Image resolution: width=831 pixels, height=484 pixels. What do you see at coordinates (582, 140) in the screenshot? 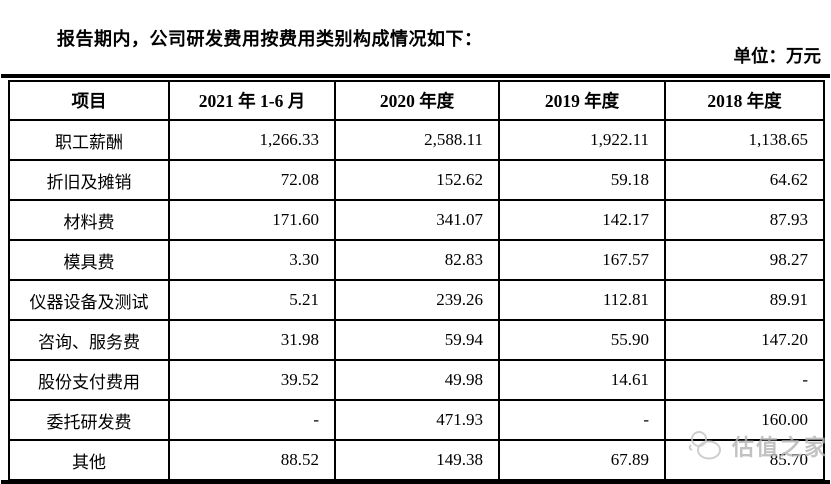
I see `value-cell: 1,922.11` at bounding box center [582, 140].